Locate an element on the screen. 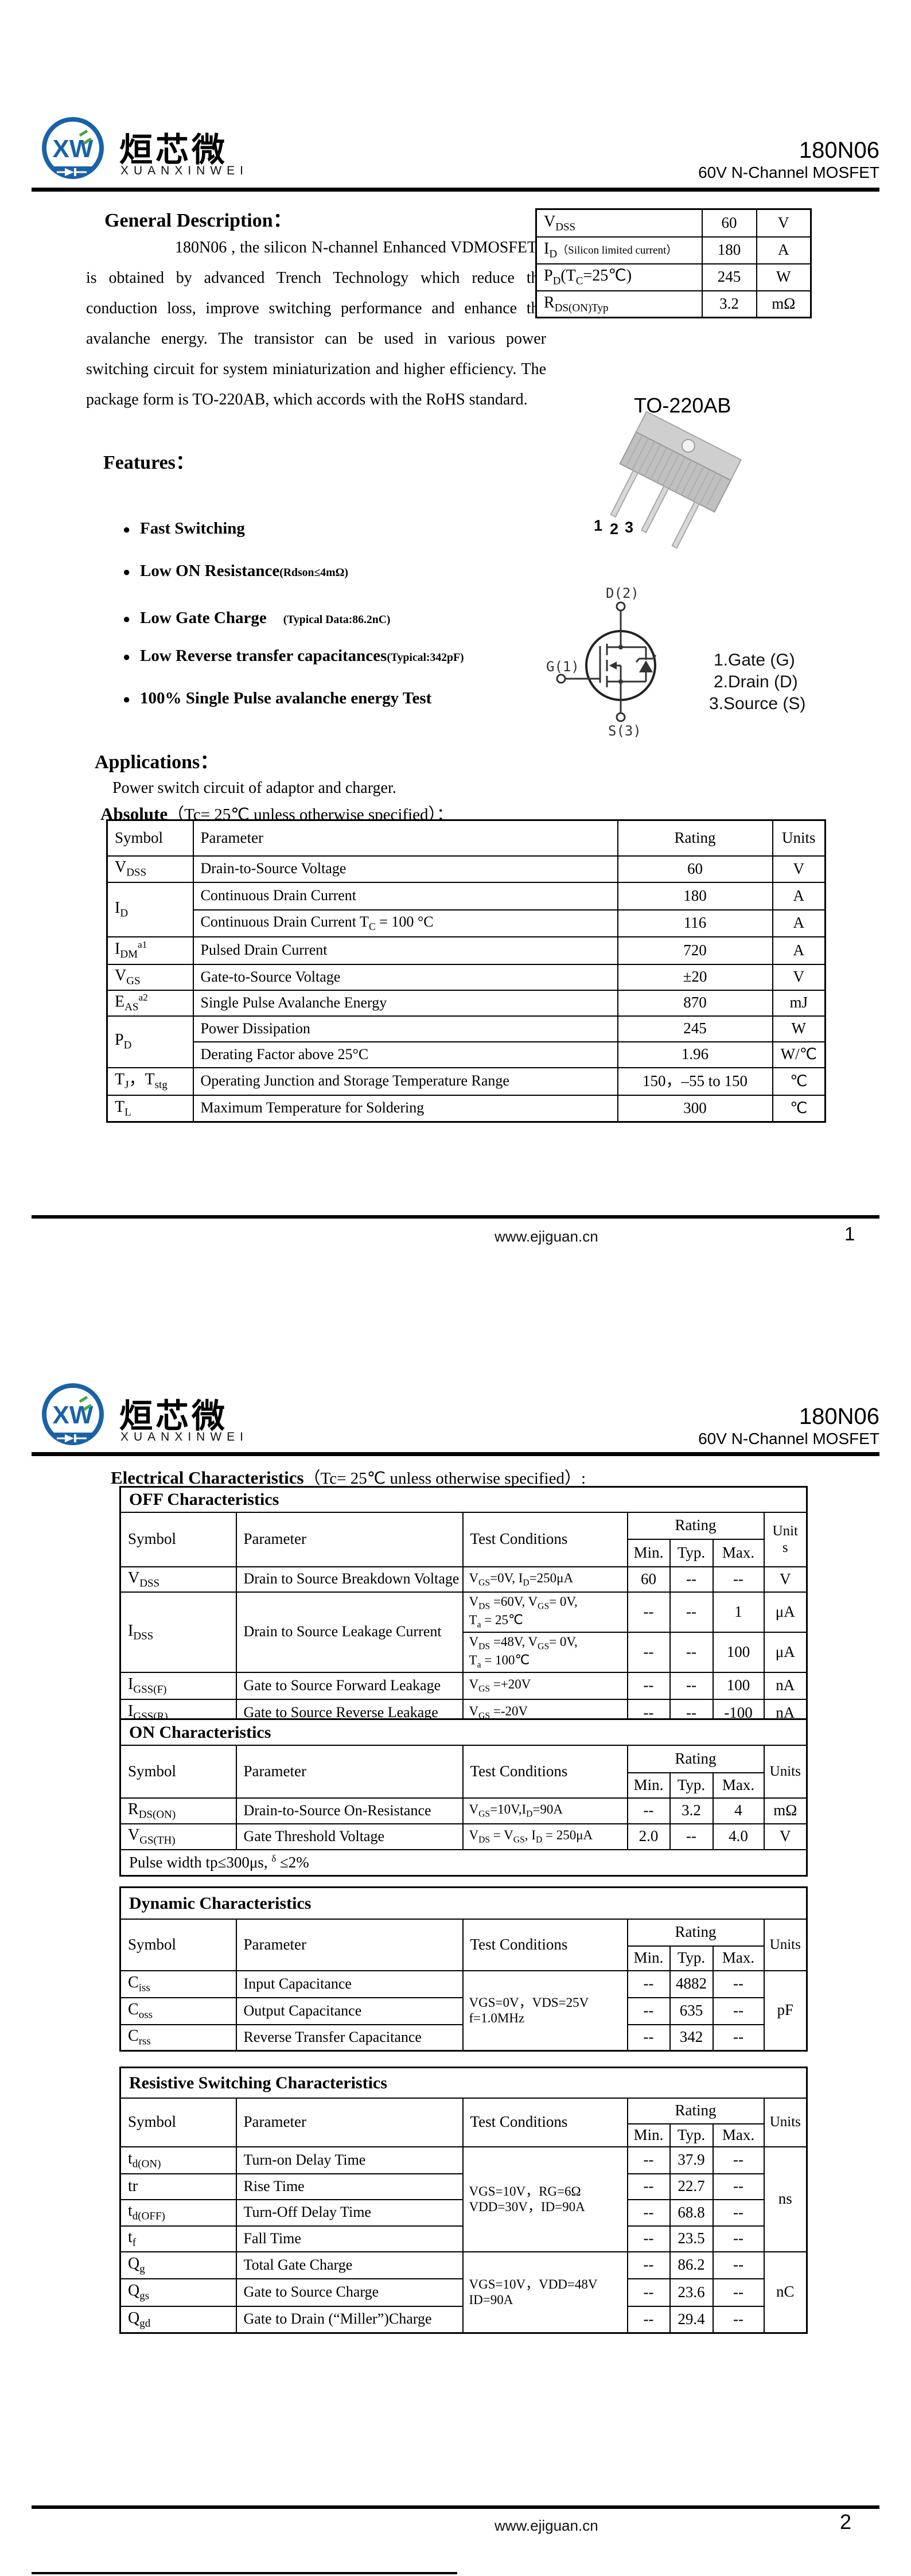 This screenshot has width=911, height=2576. table-cell: ID is located at coordinates (150, 909).